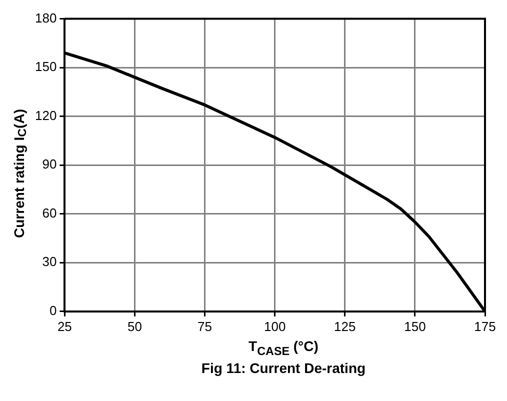 The height and width of the screenshot is (401, 507). What do you see at coordinates (53, 310) in the screenshot?
I see `y-tick-label: 0` at bounding box center [53, 310].